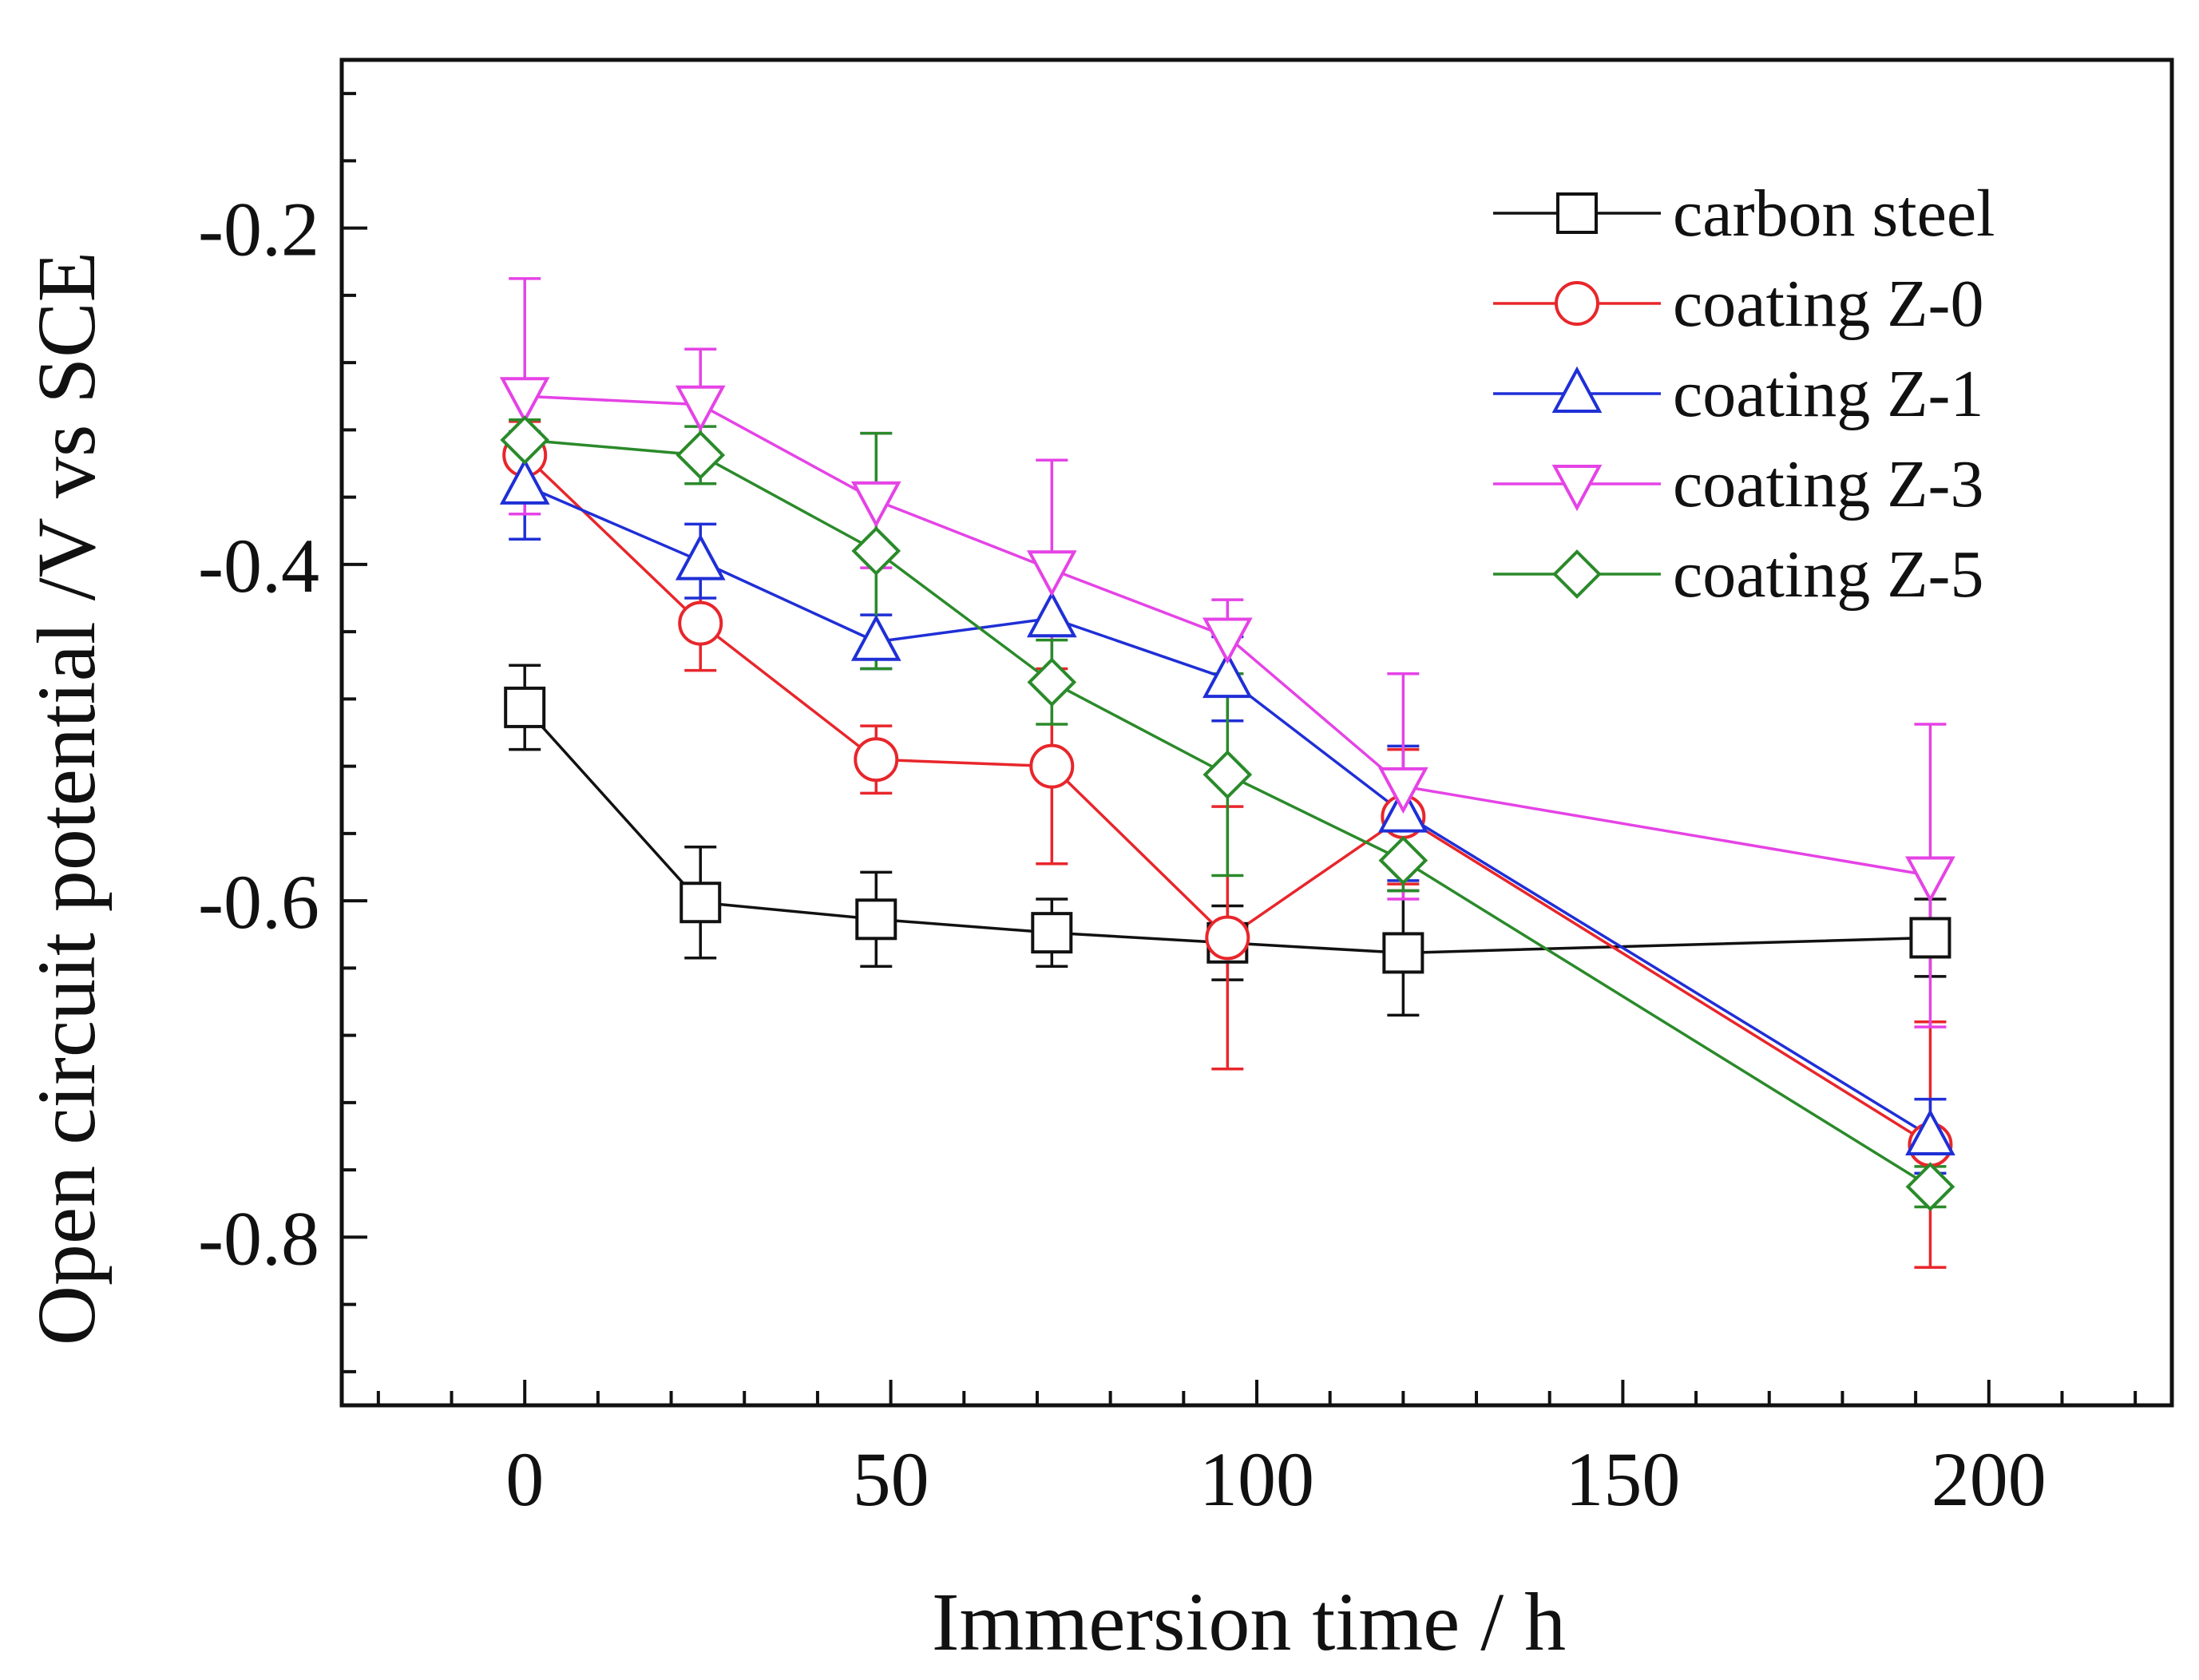  What do you see at coordinates (1834, 213) in the screenshot?
I see `legend-label-carbon-steel: carbon steel` at bounding box center [1834, 213].